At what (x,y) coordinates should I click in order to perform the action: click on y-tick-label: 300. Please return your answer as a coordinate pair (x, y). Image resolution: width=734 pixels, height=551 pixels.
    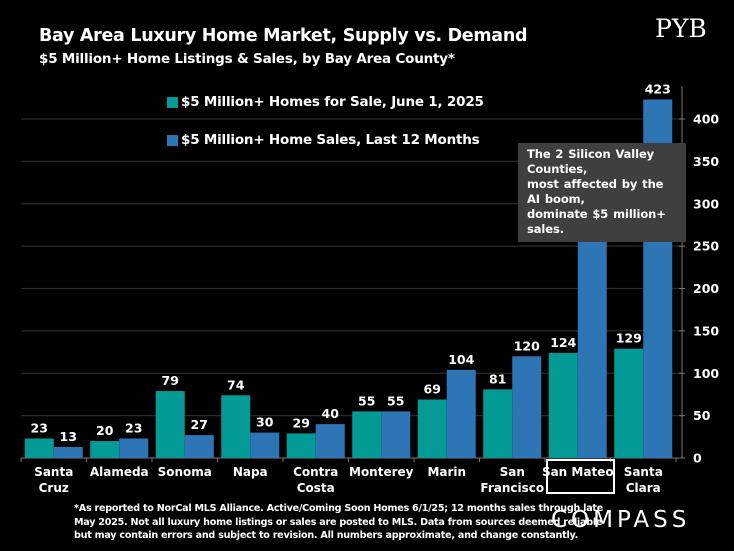
    Looking at the image, I should click on (706, 203).